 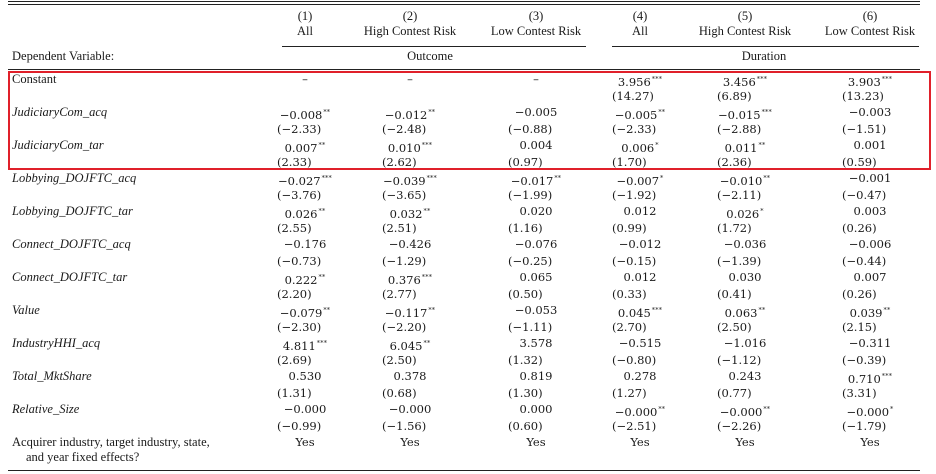 What do you see at coordinates (536, 16) in the screenshot?
I see `column-number: (3)` at bounding box center [536, 16].